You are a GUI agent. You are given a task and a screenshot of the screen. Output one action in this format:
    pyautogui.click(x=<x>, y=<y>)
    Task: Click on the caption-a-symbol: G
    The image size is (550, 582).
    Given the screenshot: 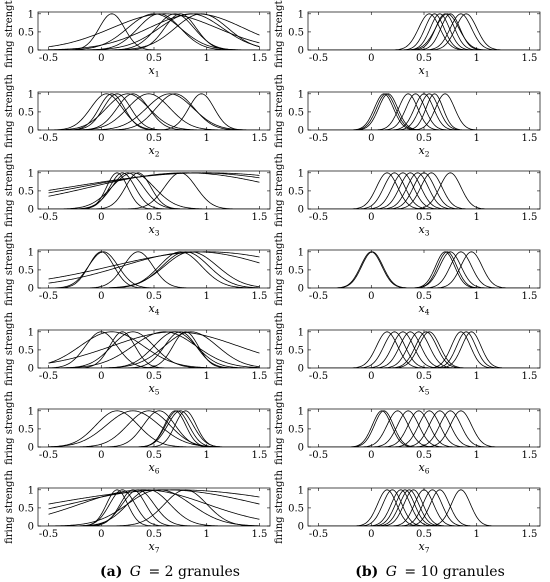 What is the action you would take?
    pyautogui.click(x=135, y=572)
    